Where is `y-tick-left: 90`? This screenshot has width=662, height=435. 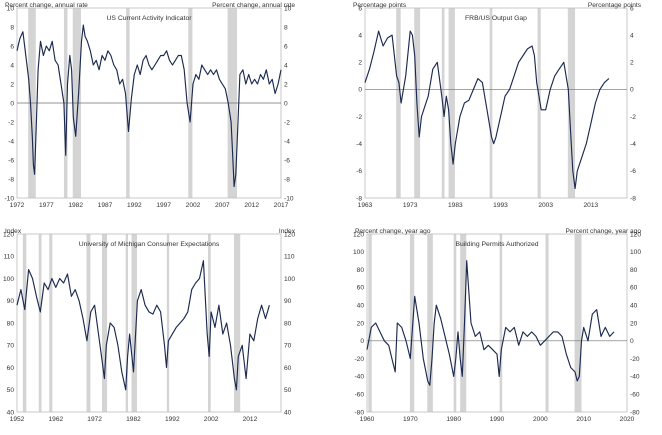
y-tick-left: 90 is located at coordinates (11, 301).